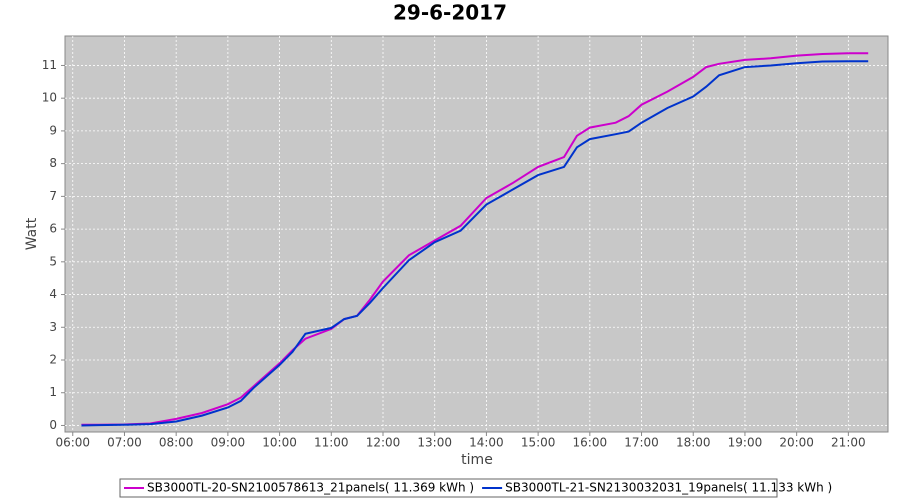 The width and height of the screenshot is (900, 504). I want to click on x-tick-label: 20:00, so click(796, 443).